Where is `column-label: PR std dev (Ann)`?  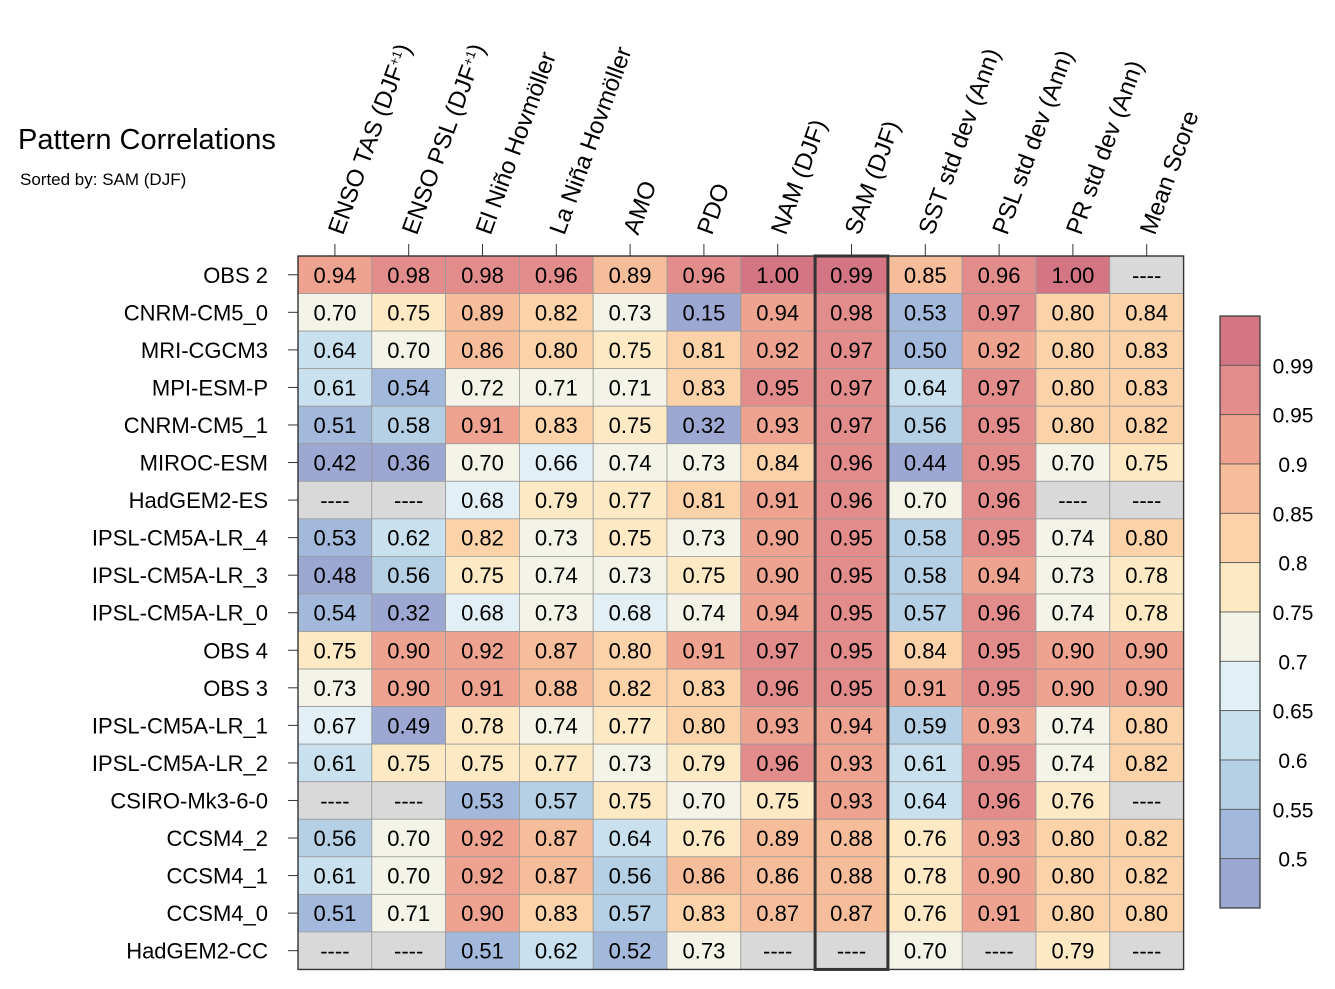
column-label: PR std dev (Ann) is located at coordinates (1105, 147).